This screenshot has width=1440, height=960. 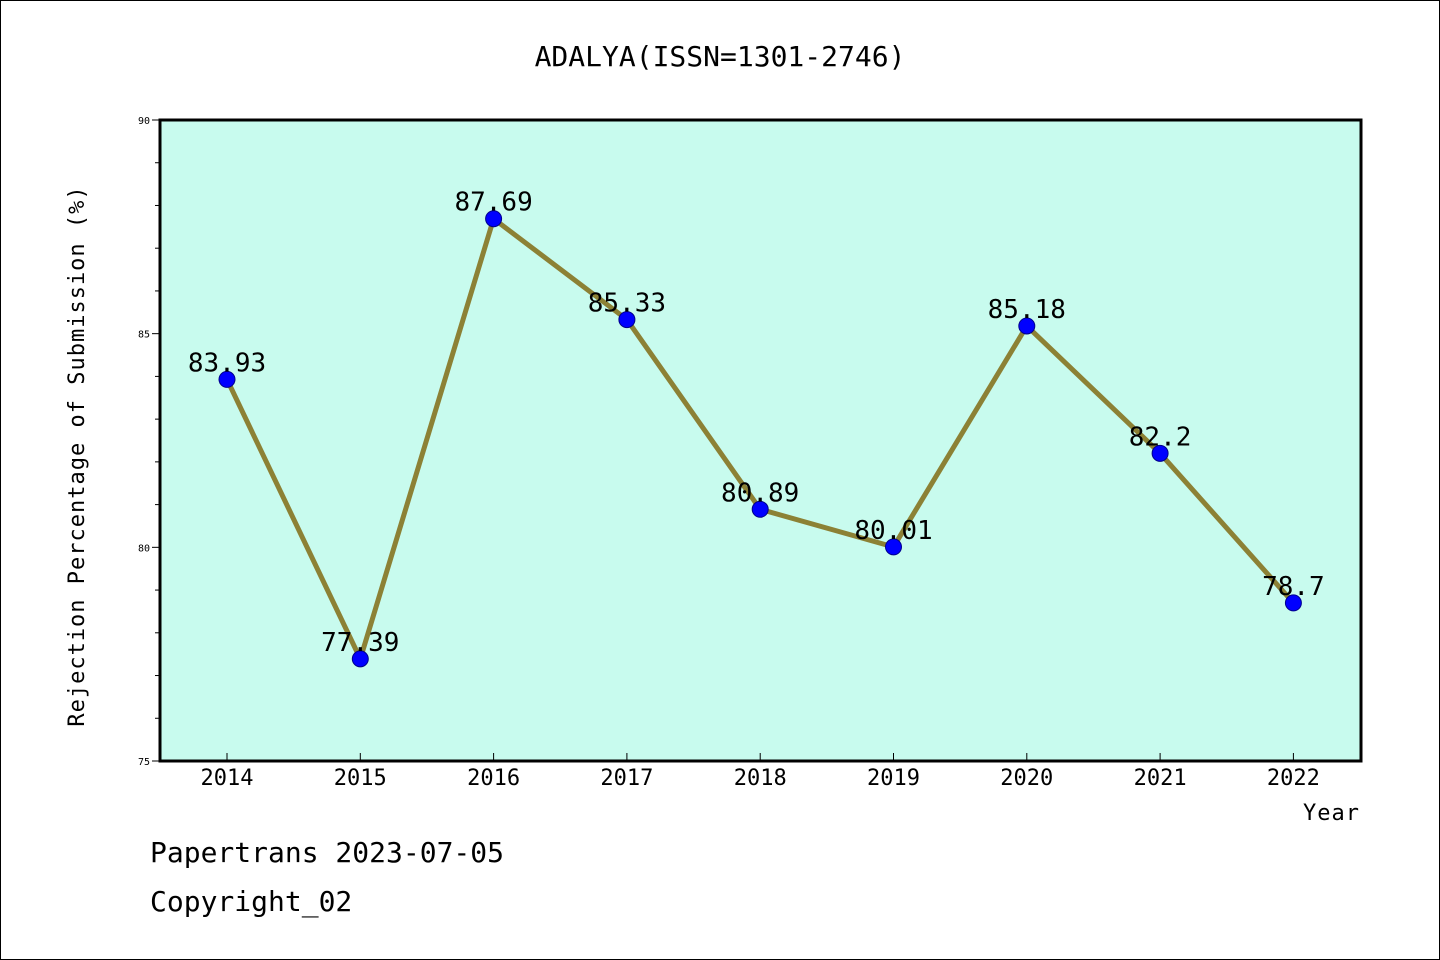 What do you see at coordinates (227, 778) in the screenshot?
I see `x-tick-label: 2014` at bounding box center [227, 778].